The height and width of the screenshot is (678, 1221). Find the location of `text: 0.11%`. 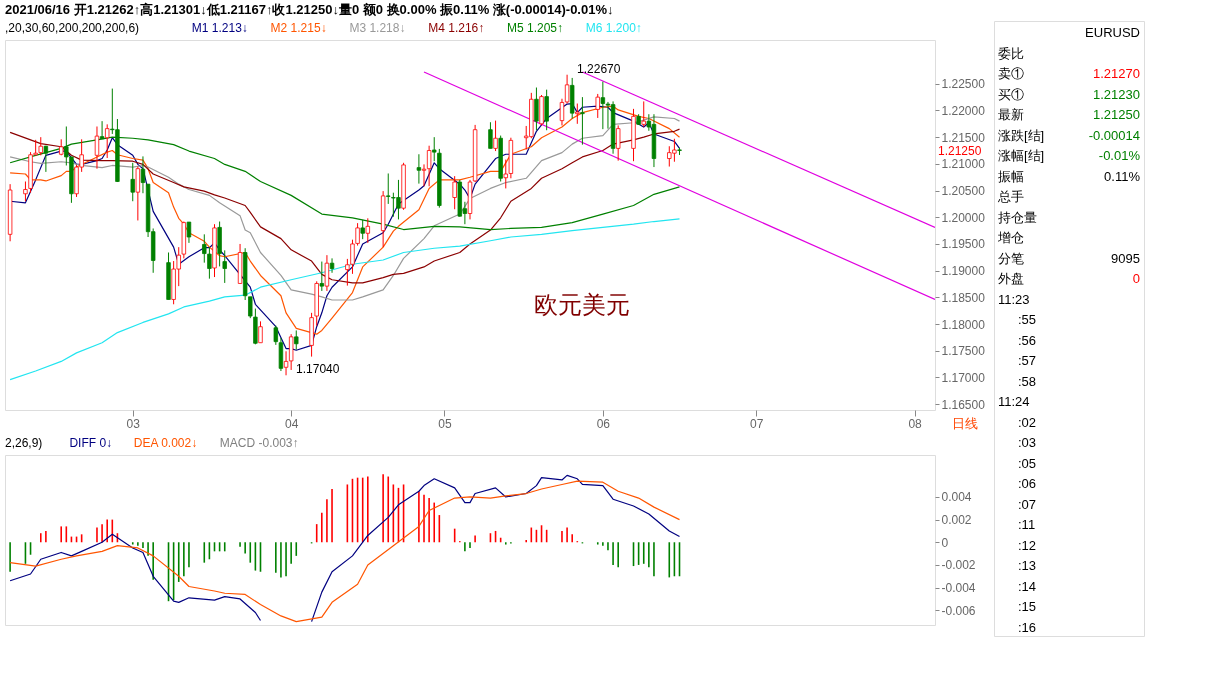

text: 0.11% is located at coordinates (1122, 176).